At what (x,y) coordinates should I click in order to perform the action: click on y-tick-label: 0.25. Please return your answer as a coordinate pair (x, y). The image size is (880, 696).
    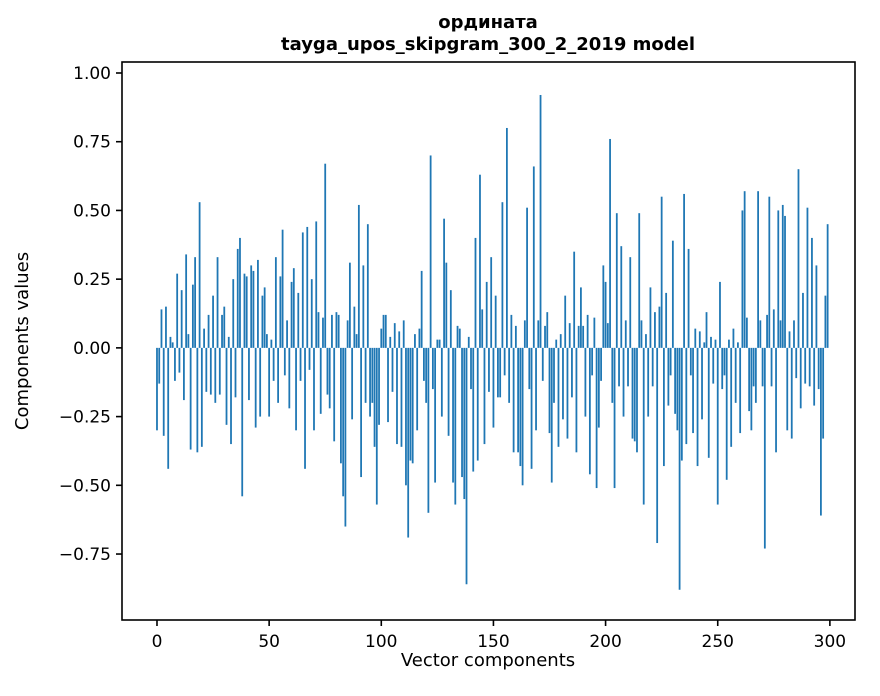
    Looking at the image, I should click on (92, 280).